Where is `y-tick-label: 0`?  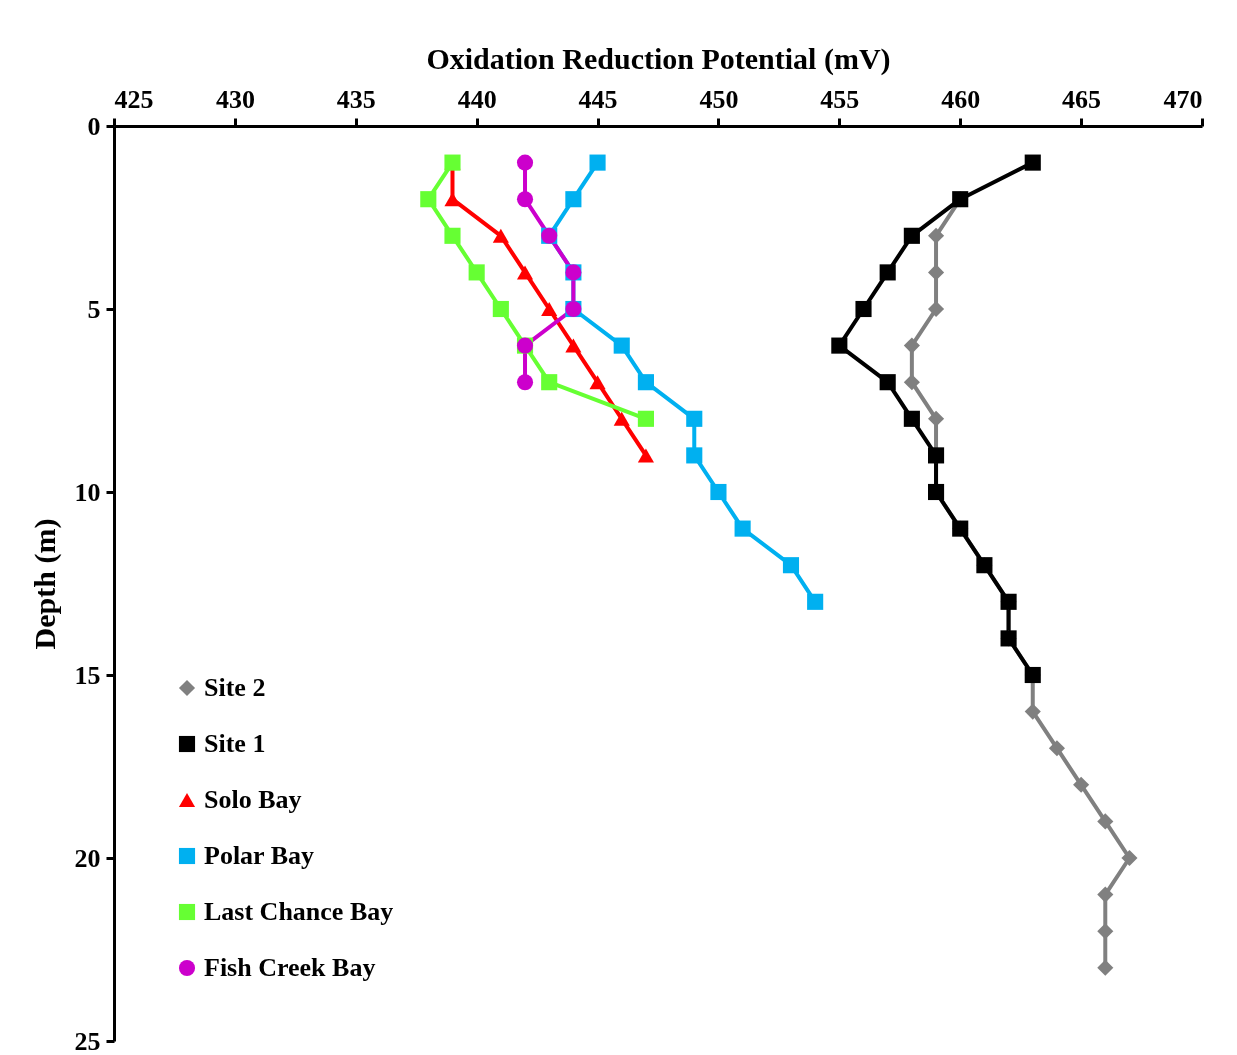 y-tick-label: 0 is located at coordinates (94, 126).